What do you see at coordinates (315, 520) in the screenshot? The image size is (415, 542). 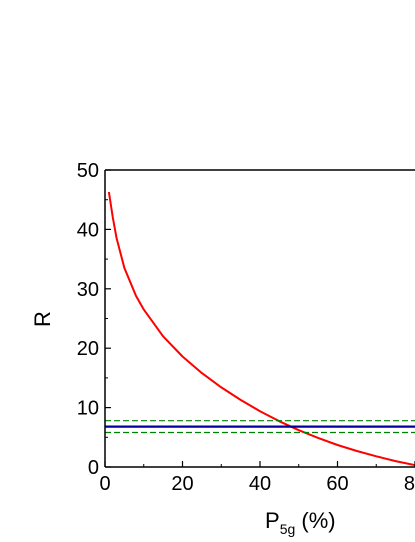 I see `x-axis-title-unit: (%)` at bounding box center [315, 520].